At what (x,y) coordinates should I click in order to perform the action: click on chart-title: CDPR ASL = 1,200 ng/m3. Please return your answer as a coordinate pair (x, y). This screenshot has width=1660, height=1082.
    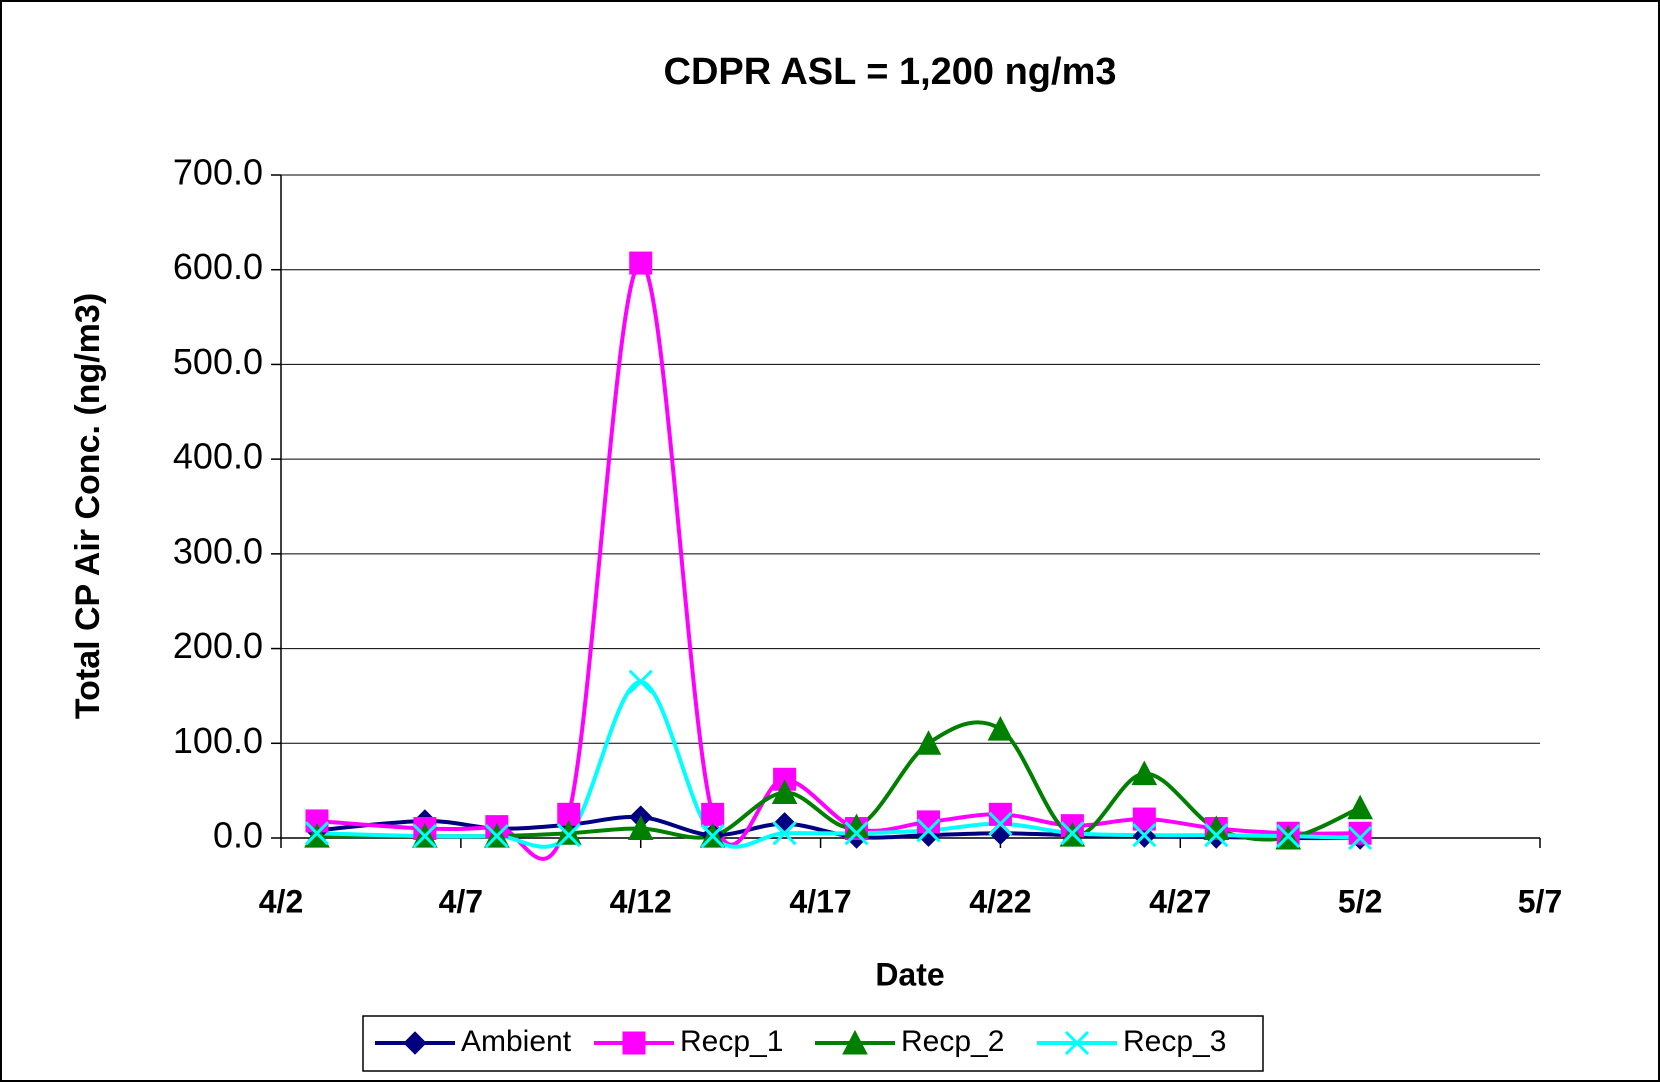
    Looking at the image, I should click on (890, 72).